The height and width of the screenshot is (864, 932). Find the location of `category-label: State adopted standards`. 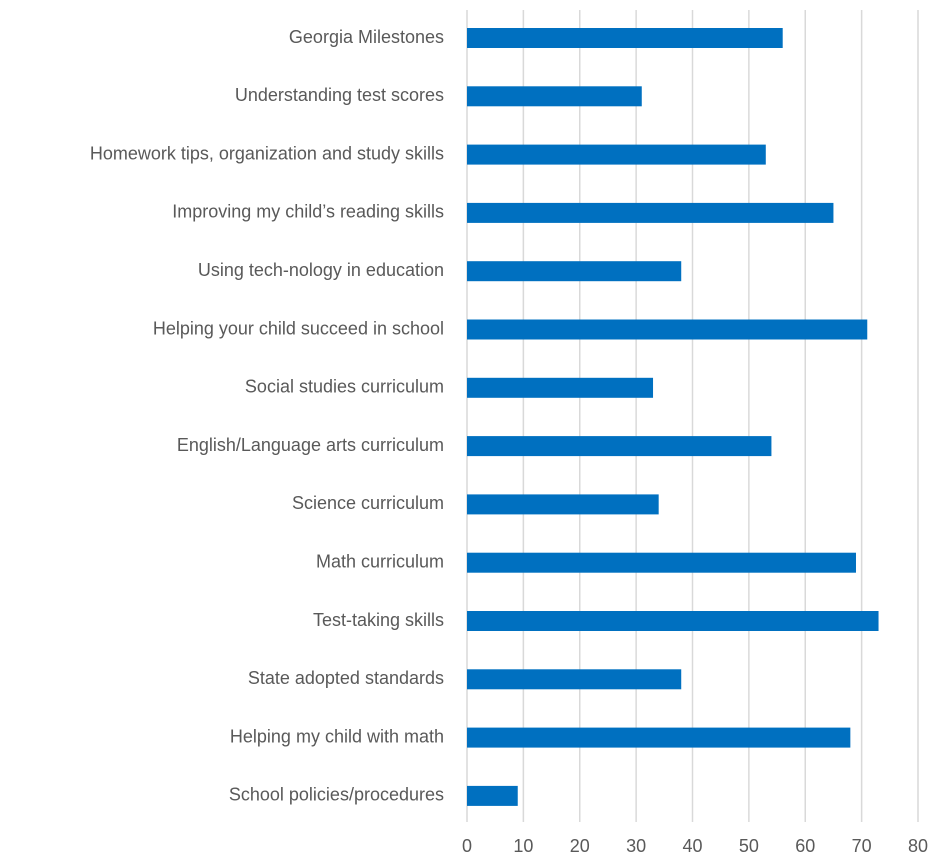

category-label: State adopted standards is located at coordinates (346, 678).